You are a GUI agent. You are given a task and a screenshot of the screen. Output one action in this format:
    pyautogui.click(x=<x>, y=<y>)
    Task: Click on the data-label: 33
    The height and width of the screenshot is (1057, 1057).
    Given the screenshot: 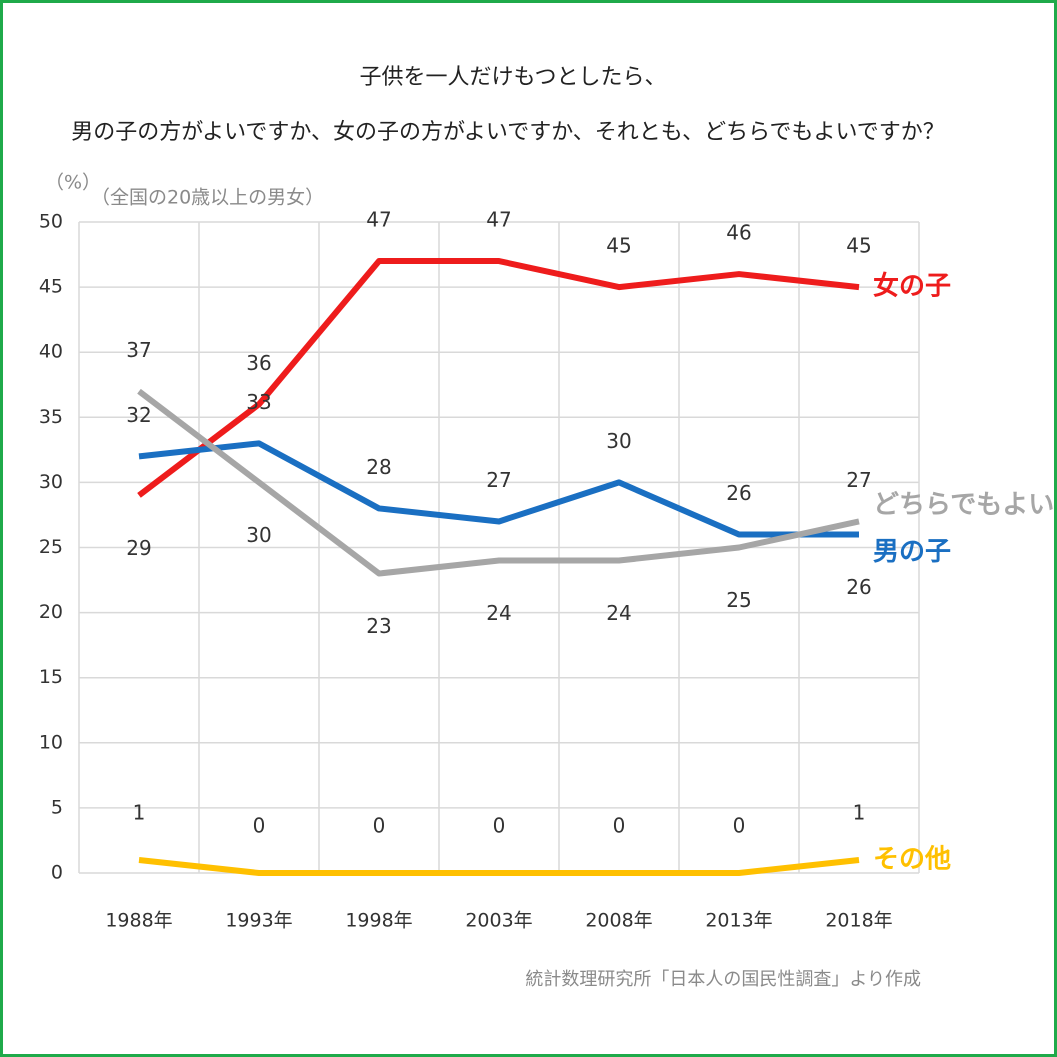 What is the action you would take?
    pyautogui.click(x=258, y=402)
    